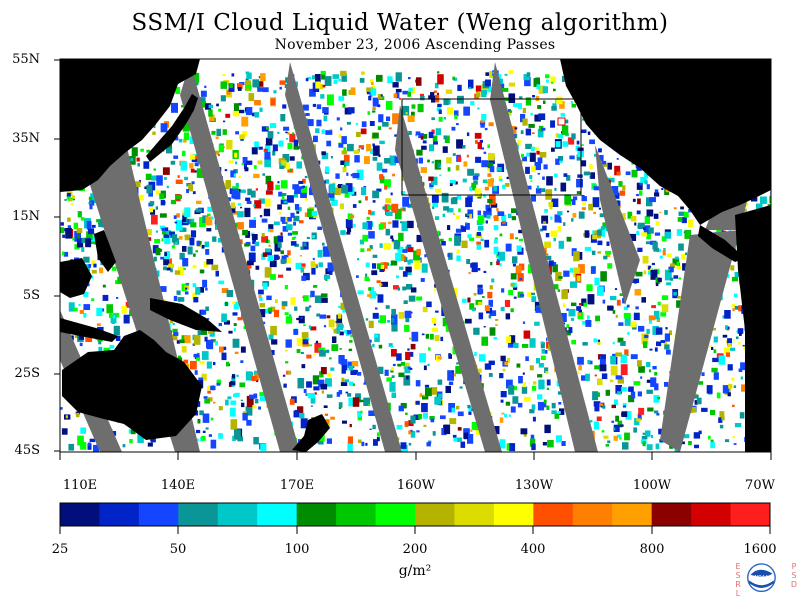 This screenshot has height=600, width=800. What do you see at coordinates (534, 485) in the screenshot?
I see `lon-label-130w: 130W` at bounding box center [534, 485].